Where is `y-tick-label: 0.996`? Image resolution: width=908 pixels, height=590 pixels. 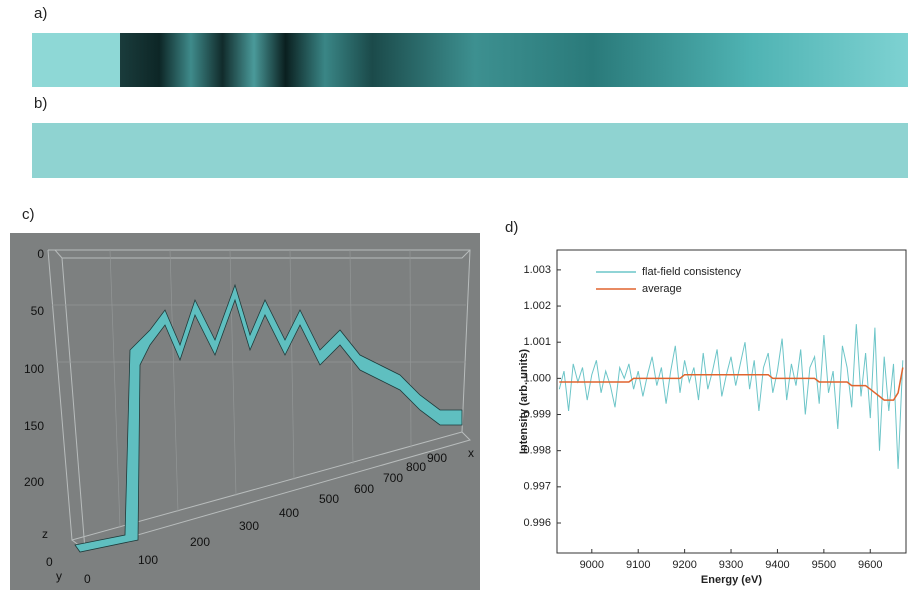 y-tick-label: 0.996 is located at coordinates (537, 523).